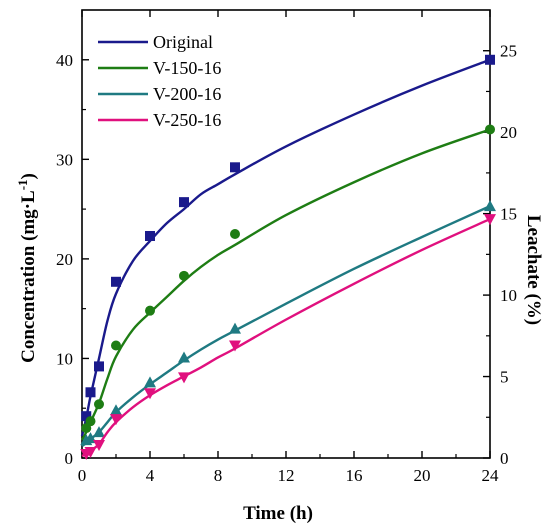 The height and width of the screenshot is (530, 550). Describe the element at coordinates (354, 475) in the screenshot. I see `x-tick-label: 16` at that location.